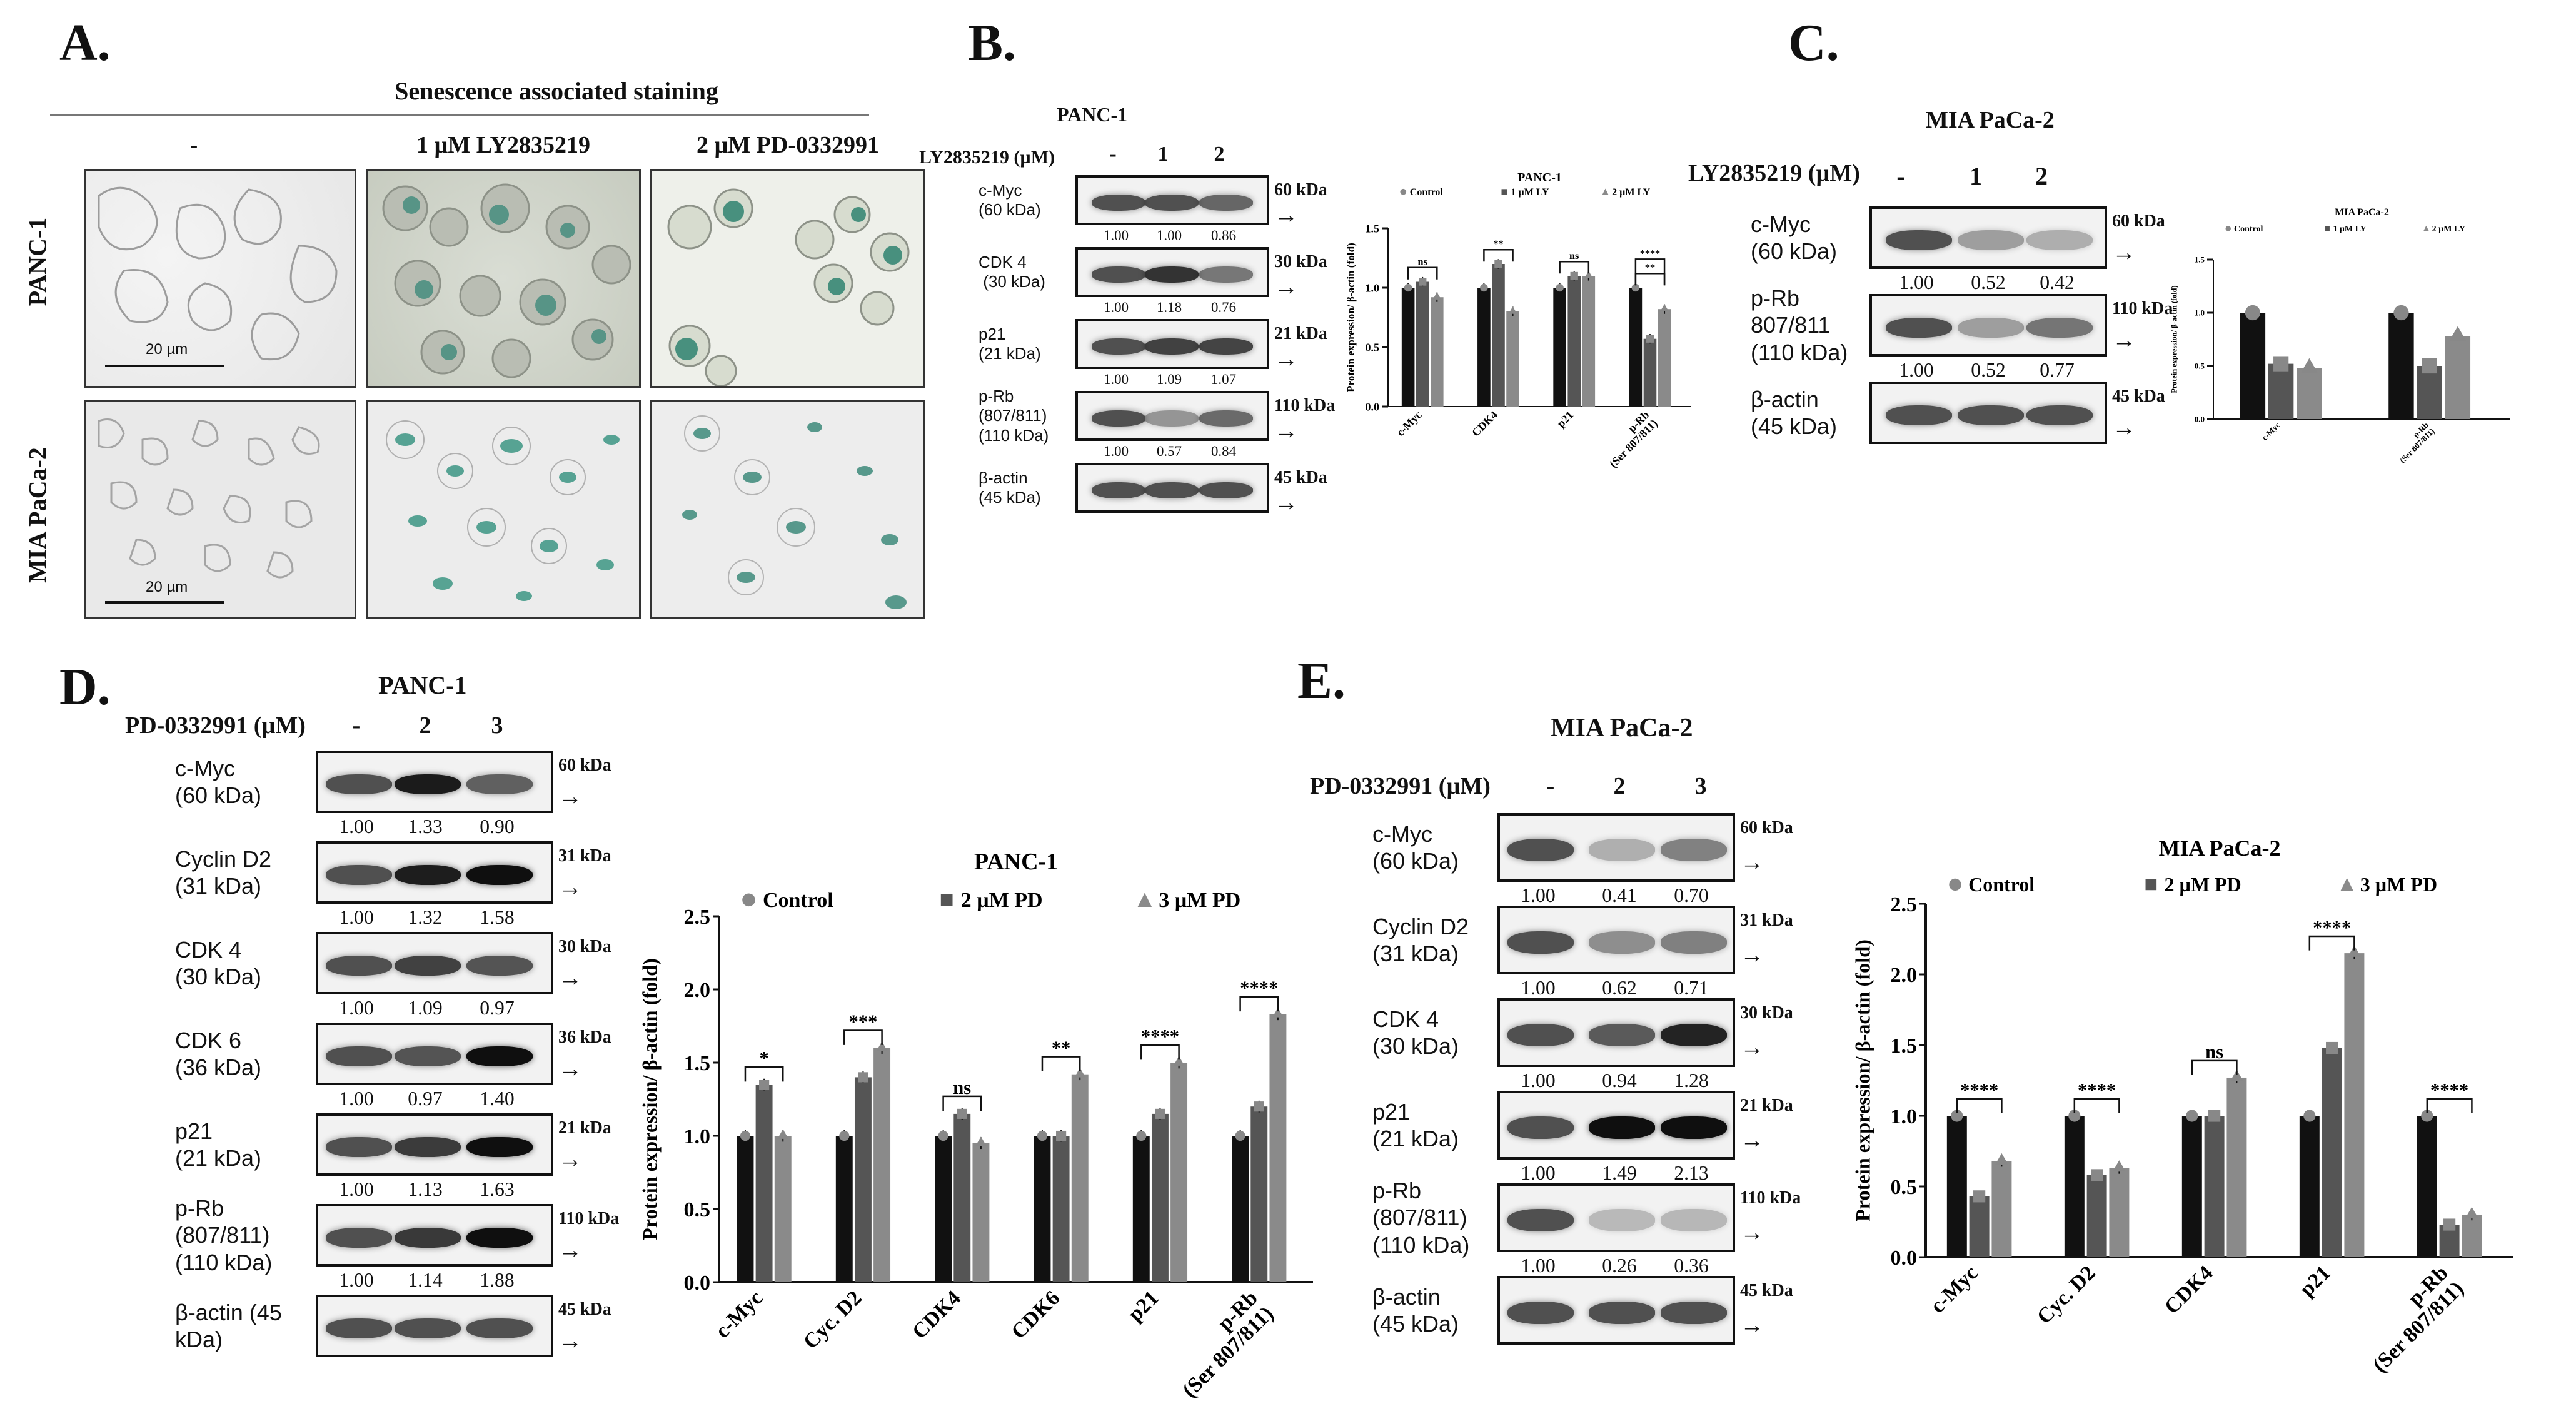  I want to click on y-tick-label: 2.0, so click(697, 990).